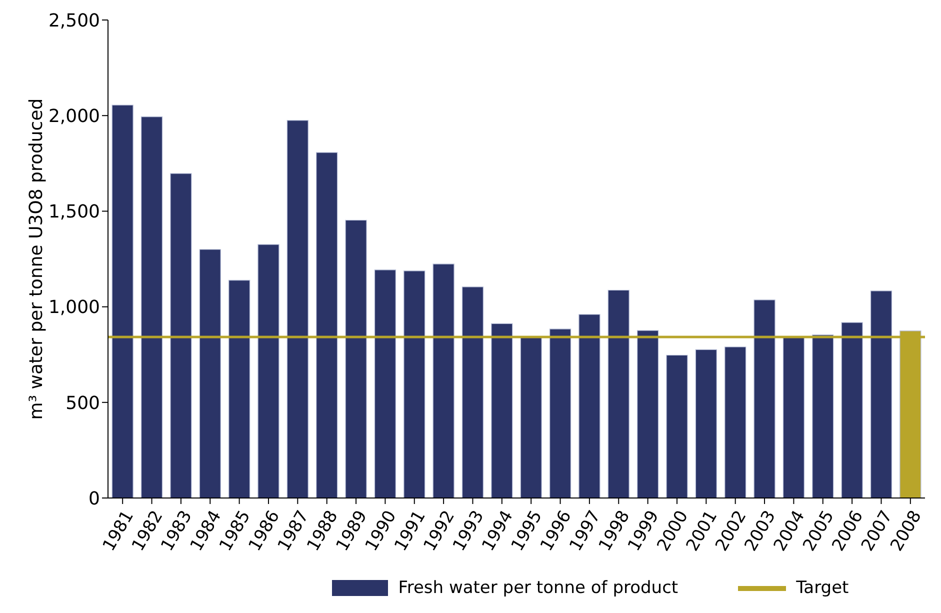 The height and width of the screenshot is (613, 941). What do you see at coordinates (822, 588) in the screenshot?
I see `legend-label: Target` at bounding box center [822, 588].